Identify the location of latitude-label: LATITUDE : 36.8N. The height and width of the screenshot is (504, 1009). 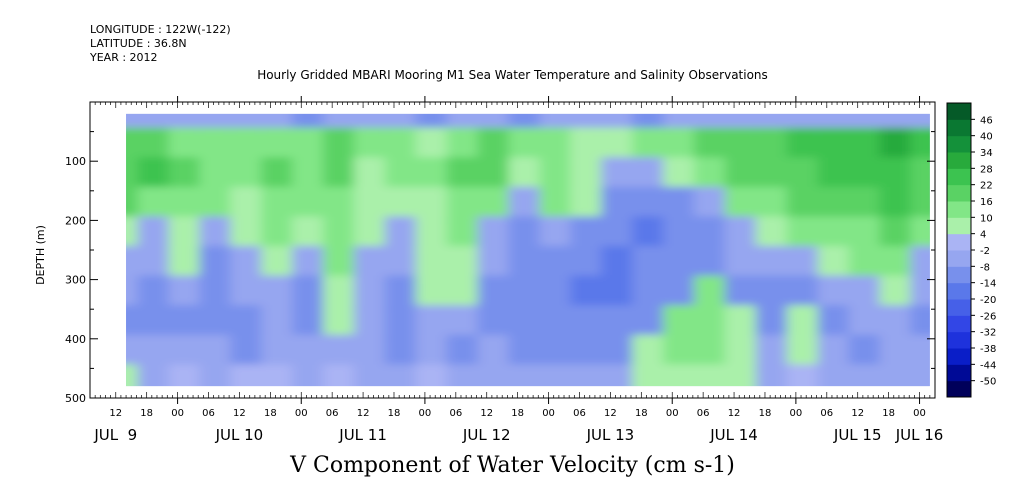
(138, 43).